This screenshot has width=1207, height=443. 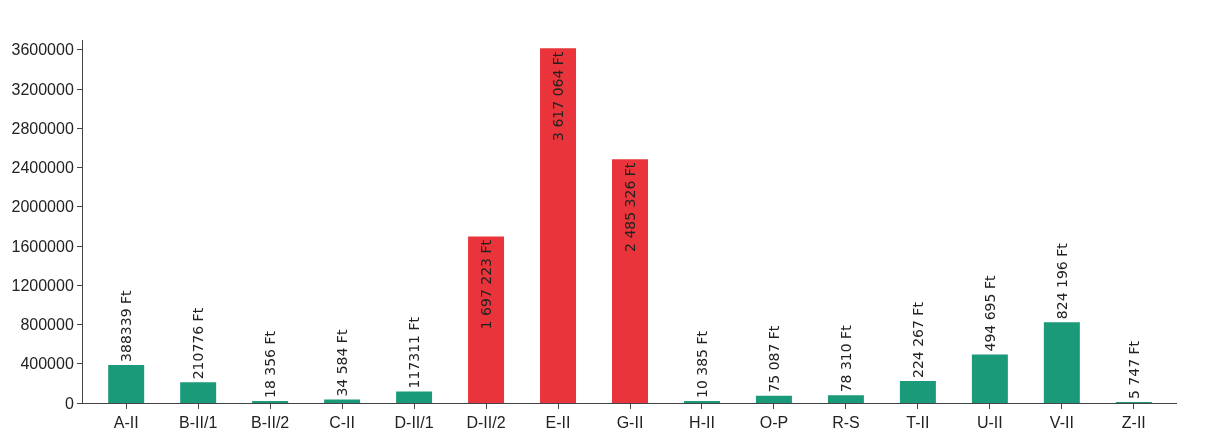 I want to click on y-tick-label: 3600000, so click(x=42, y=50).